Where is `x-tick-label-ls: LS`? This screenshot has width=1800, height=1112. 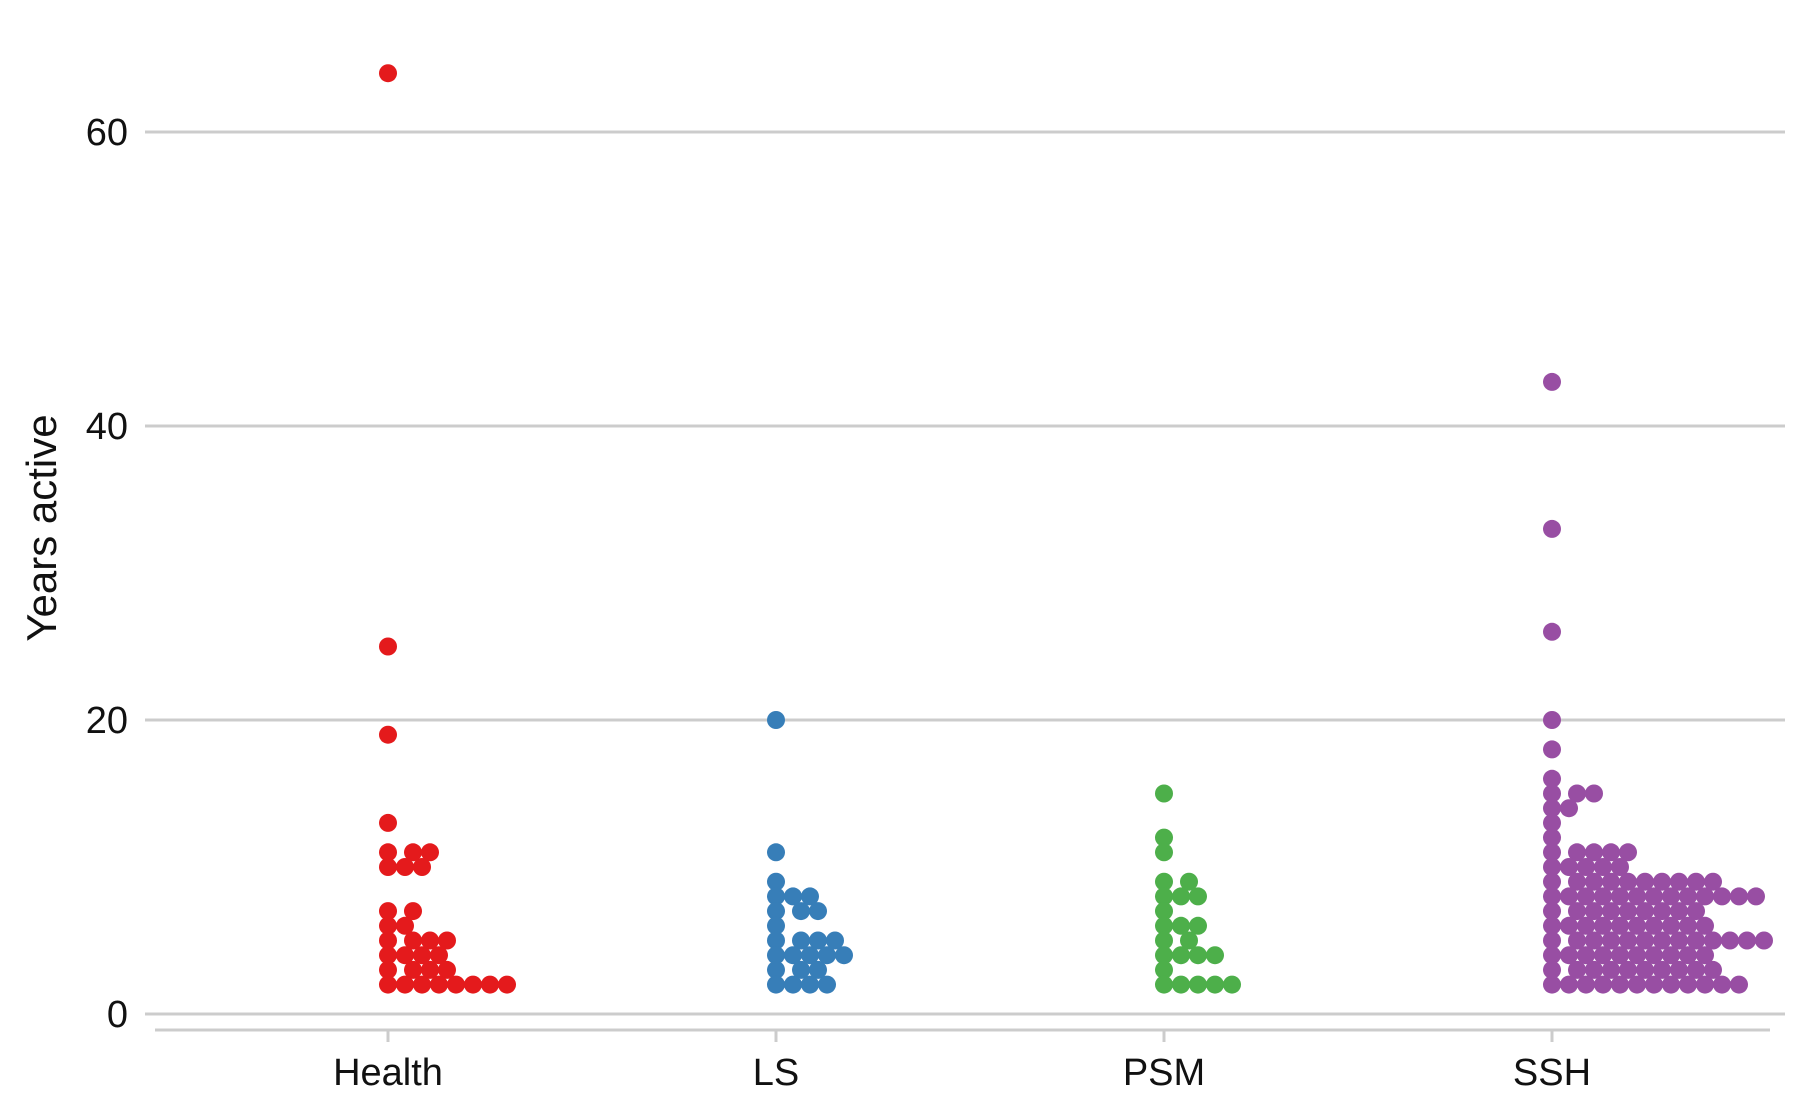 x-tick-label-ls: LS is located at coordinates (776, 1073).